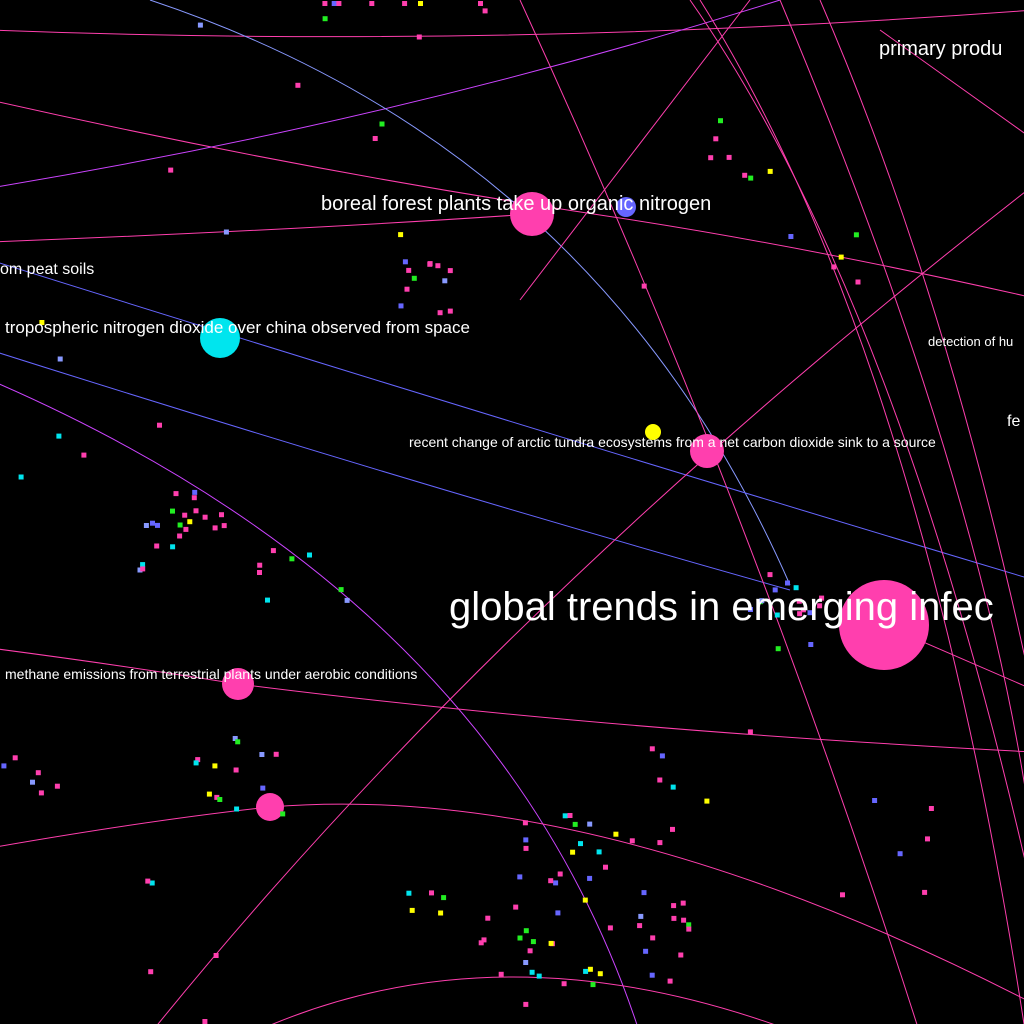  I want to click on node-boreal-neighbor, so click(626, 207).